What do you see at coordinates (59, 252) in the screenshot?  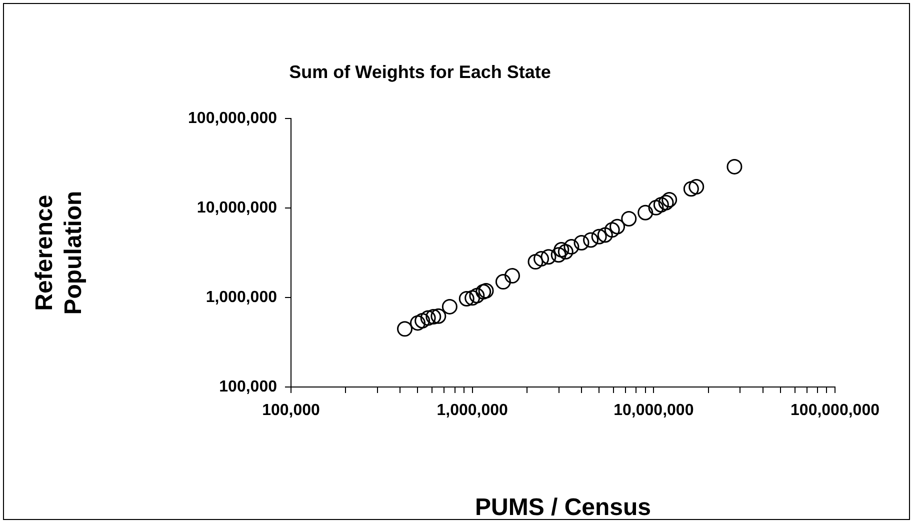 I see `y-axis-title: Reference Population` at bounding box center [59, 252].